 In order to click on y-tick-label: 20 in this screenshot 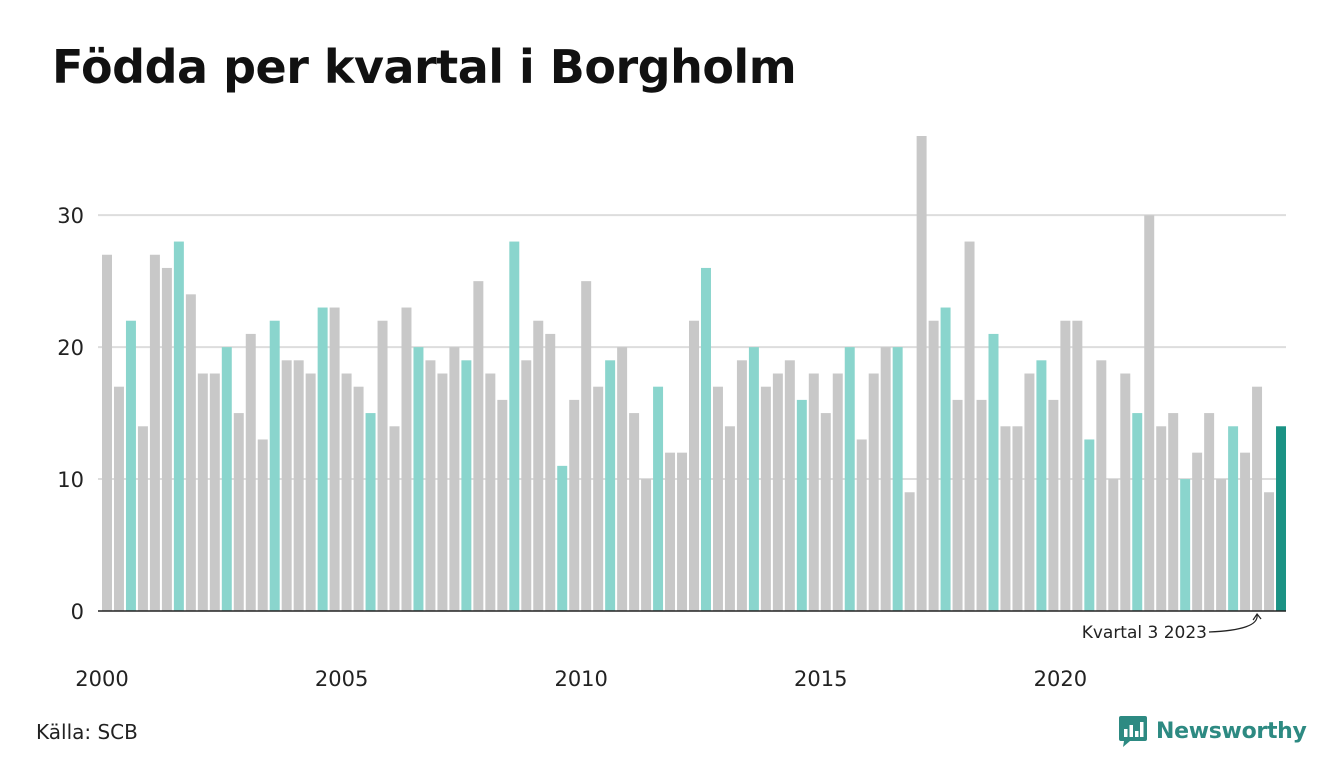, I will do `click(70, 348)`.